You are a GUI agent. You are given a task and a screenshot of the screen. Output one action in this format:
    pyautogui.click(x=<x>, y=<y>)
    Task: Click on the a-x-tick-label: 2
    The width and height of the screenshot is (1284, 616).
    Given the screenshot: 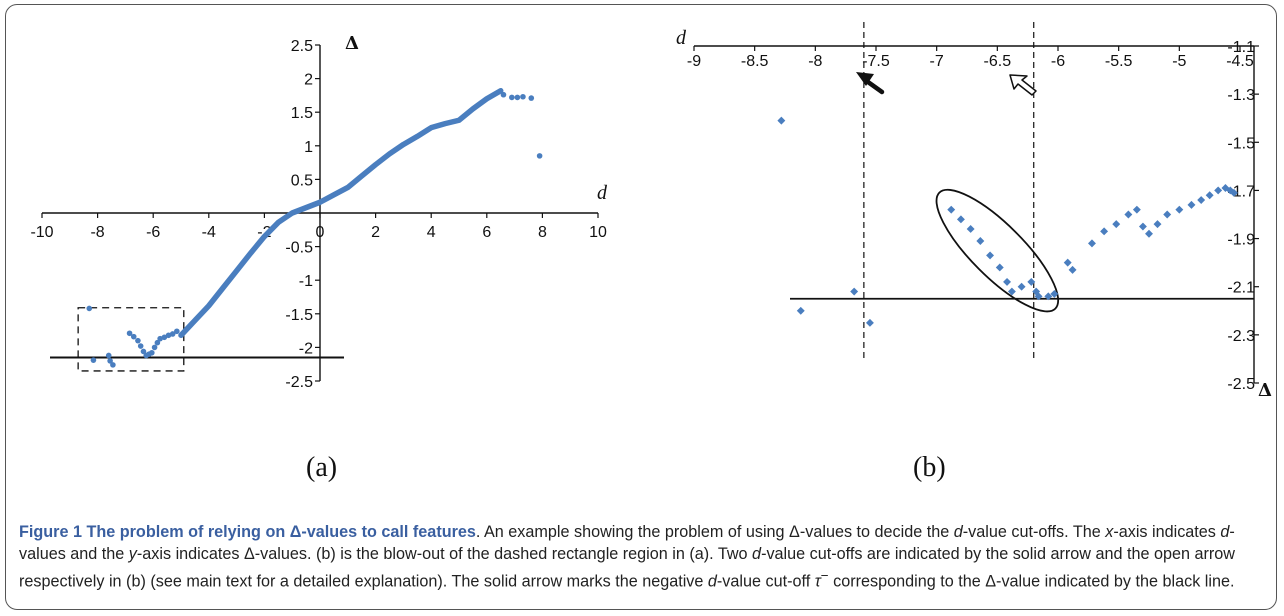 What is the action you would take?
    pyautogui.click(x=375, y=232)
    